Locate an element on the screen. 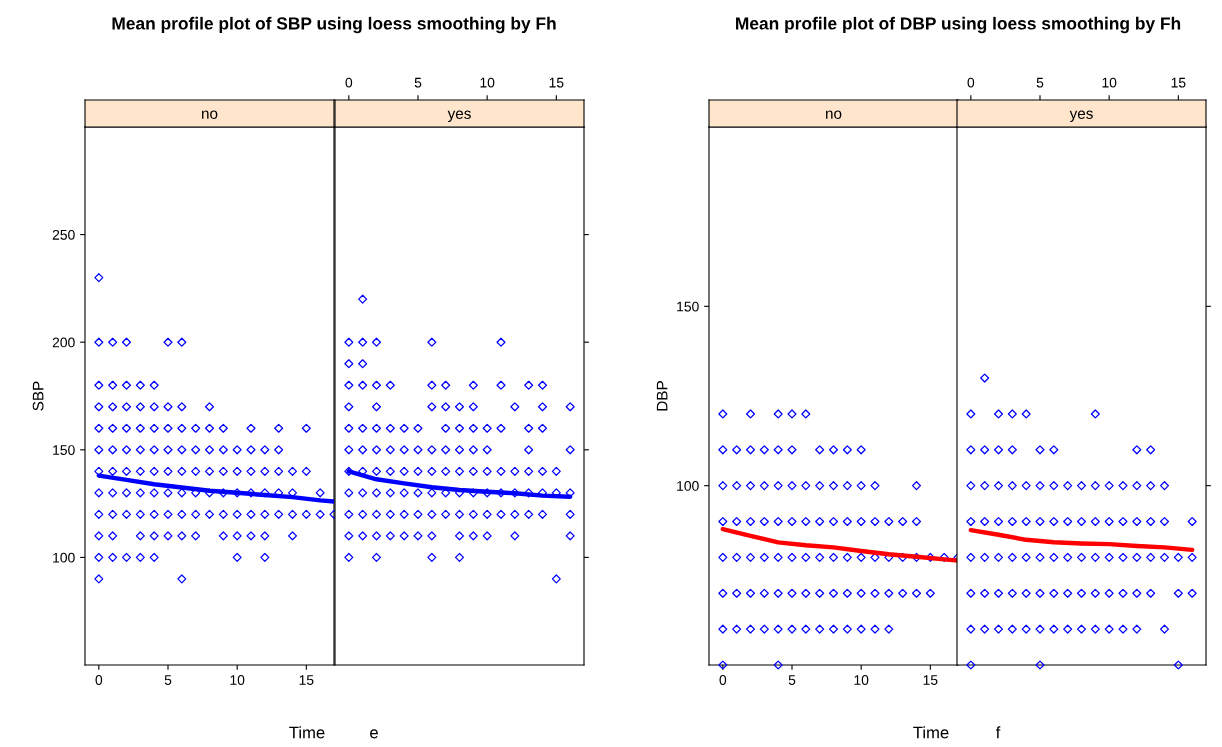 The width and height of the screenshot is (1222, 747). text: f is located at coordinates (998, 732).